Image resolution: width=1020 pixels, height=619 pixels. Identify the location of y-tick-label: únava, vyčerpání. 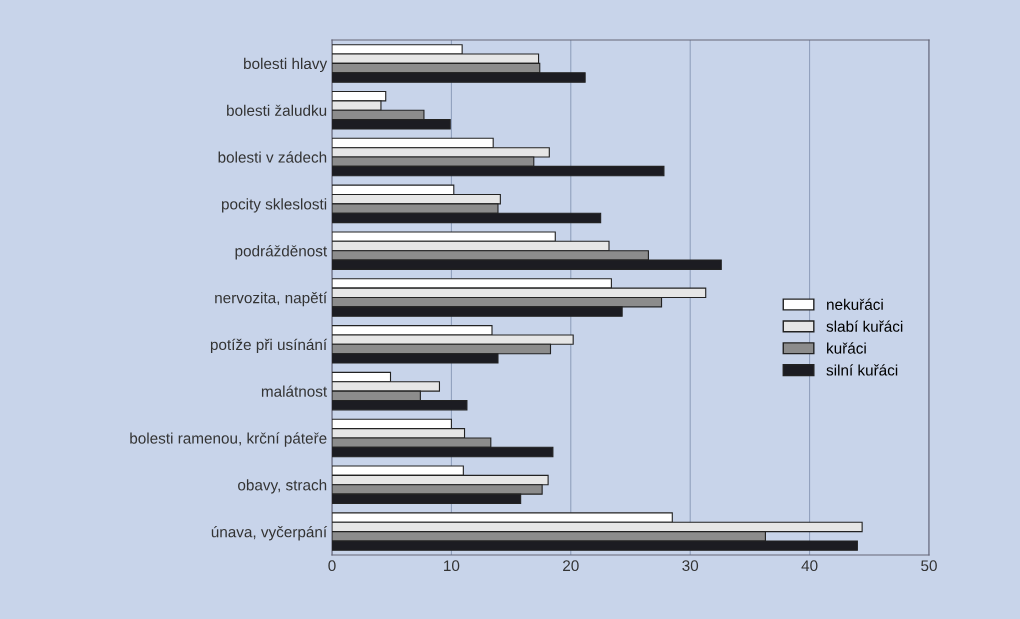
(269, 533).